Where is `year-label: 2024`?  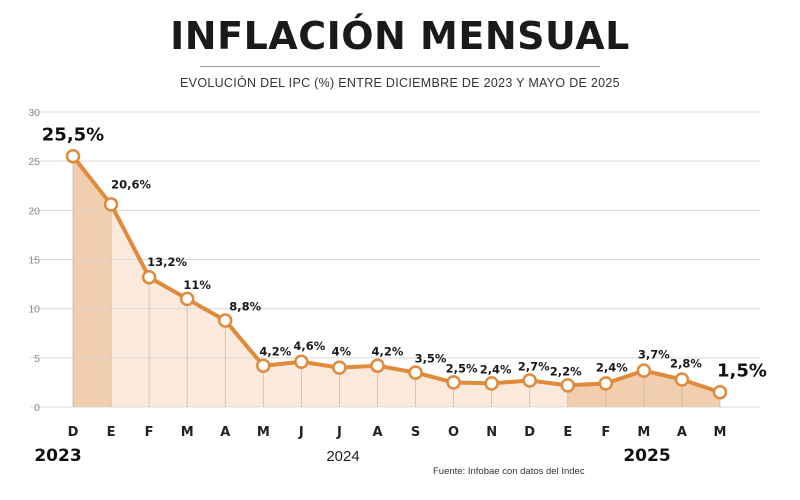
year-label: 2024 is located at coordinates (342, 456).